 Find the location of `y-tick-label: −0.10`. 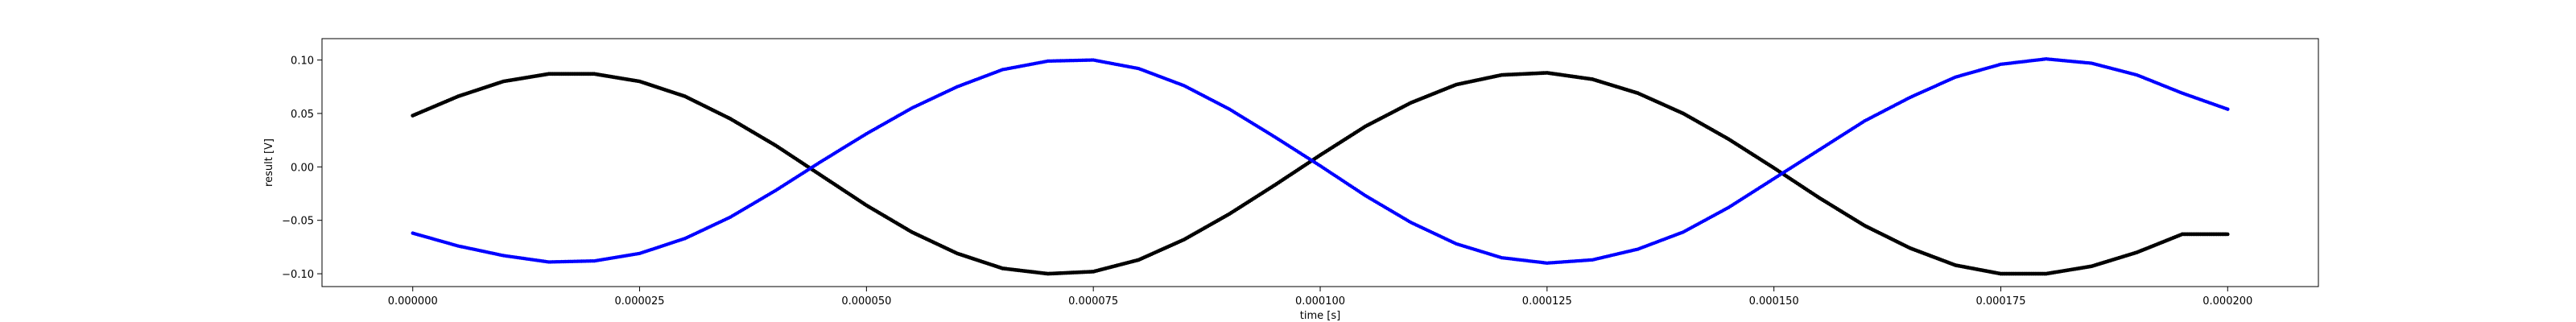

y-tick-label: −0.10 is located at coordinates (298, 275).